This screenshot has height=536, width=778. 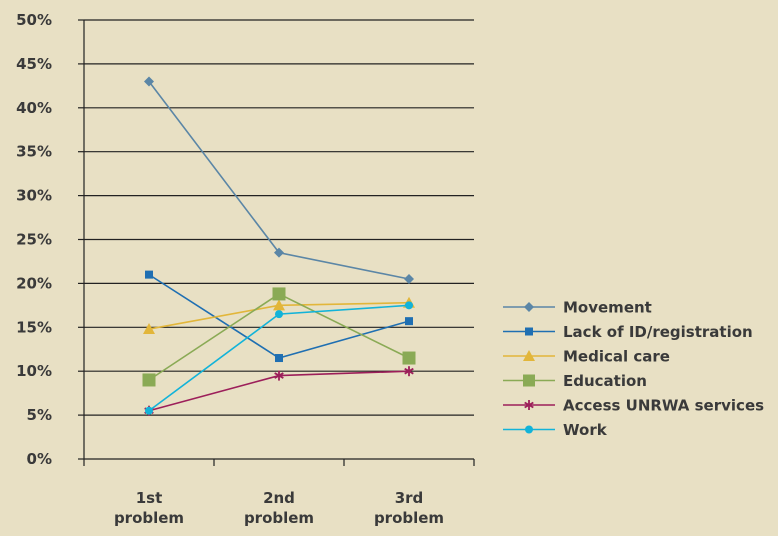 I want to click on y-tick-label: 0%, so click(x=39, y=459).